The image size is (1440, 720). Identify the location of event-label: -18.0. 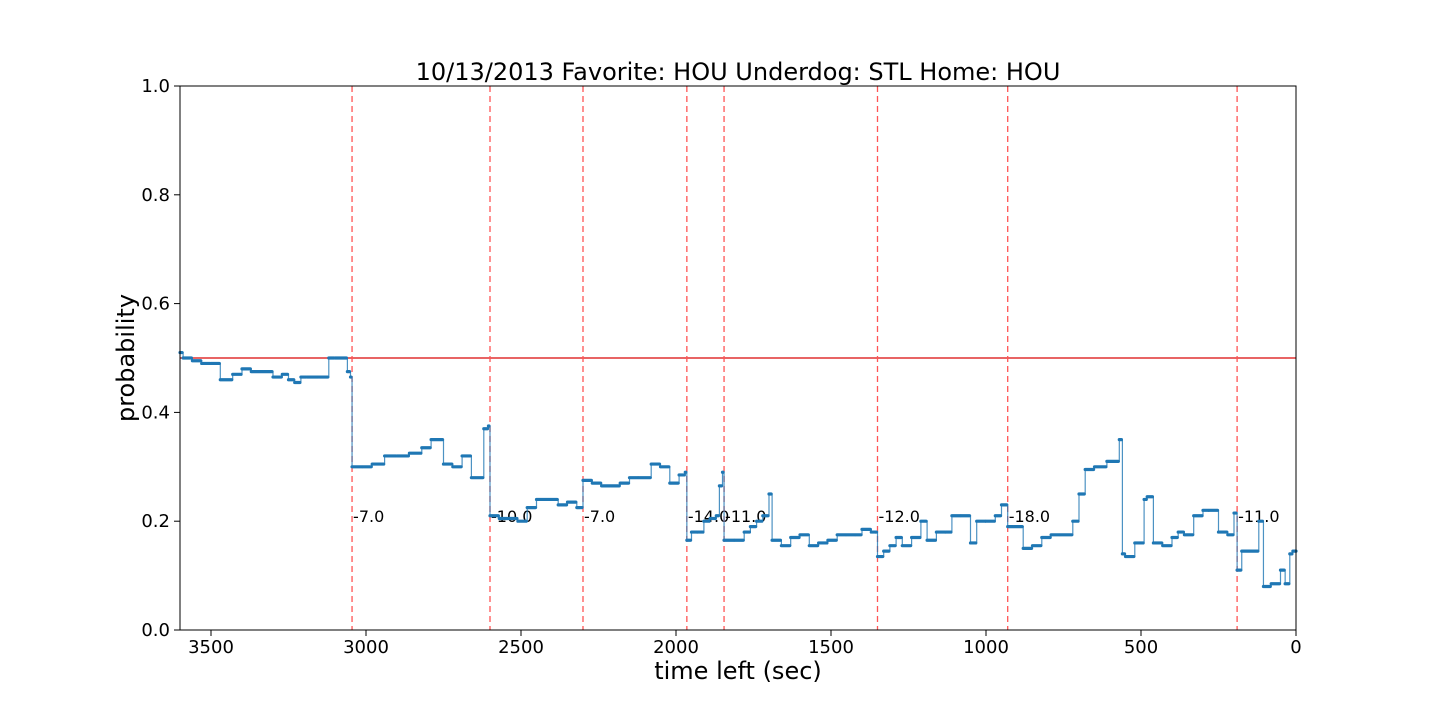
(1029, 516).